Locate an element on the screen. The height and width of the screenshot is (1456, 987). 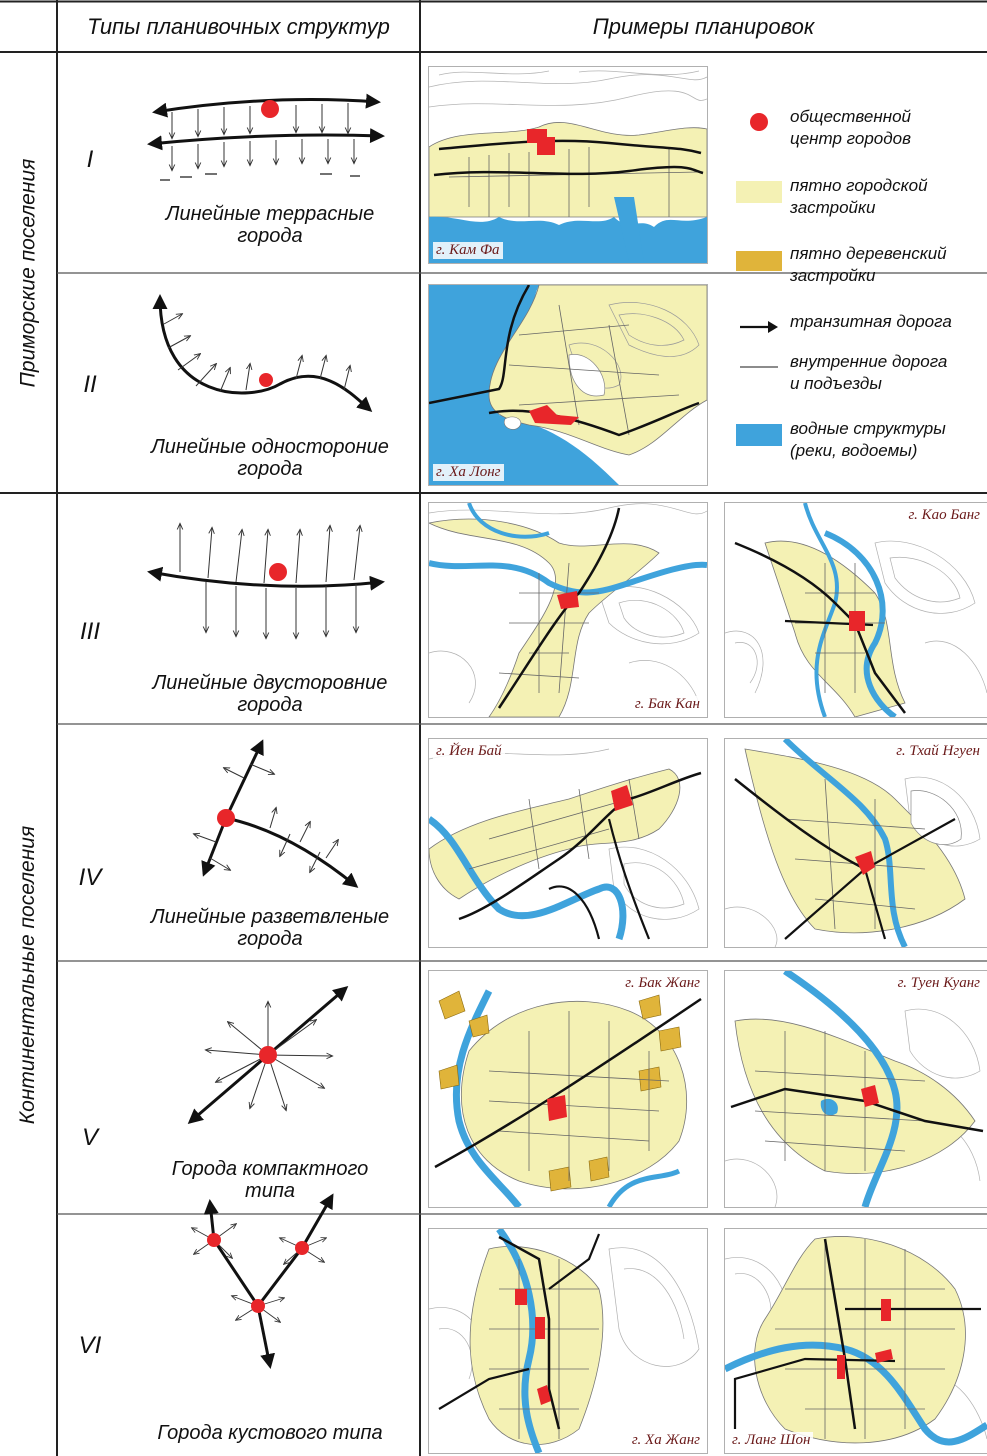
group-continental-label: Континентальные поселения is located at coordinates (28, 974).